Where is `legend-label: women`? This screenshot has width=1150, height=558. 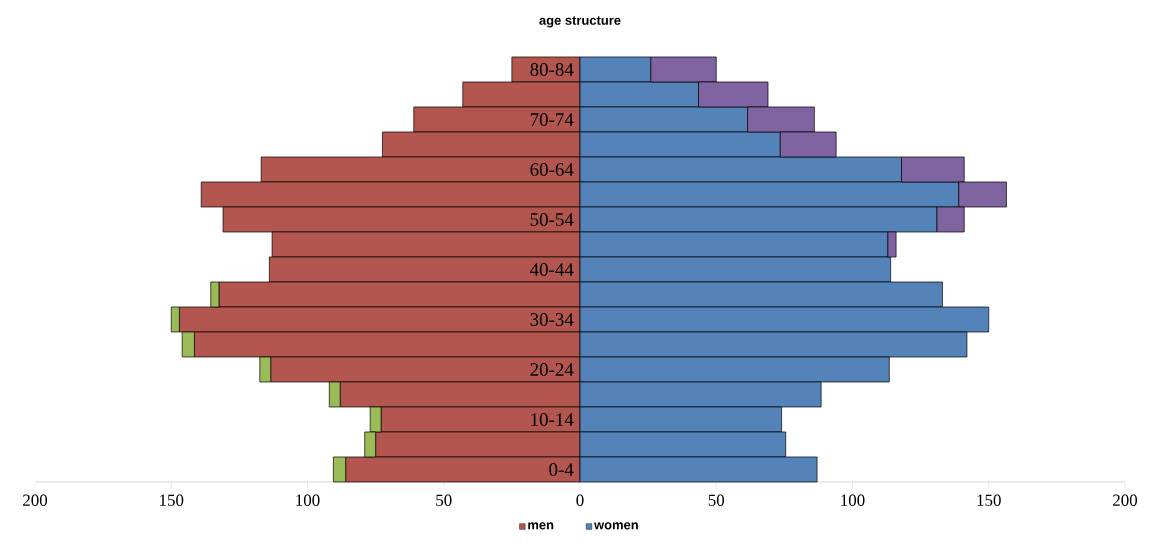
legend-label: women is located at coordinates (616, 526).